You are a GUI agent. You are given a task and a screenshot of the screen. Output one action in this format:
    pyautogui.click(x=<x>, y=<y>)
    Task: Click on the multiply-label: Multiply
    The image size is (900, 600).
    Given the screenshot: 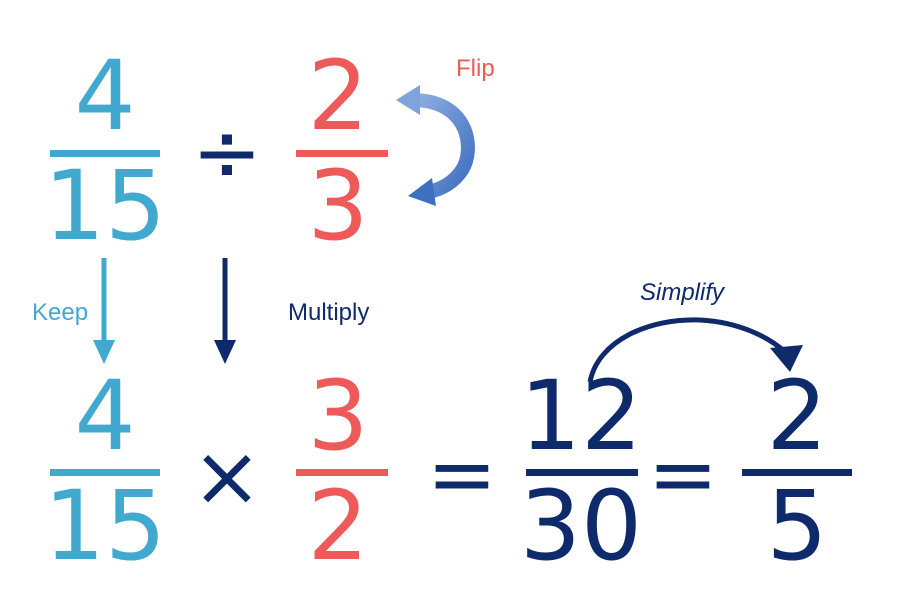 What is the action you would take?
    pyautogui.click(x=329, y=312)
    